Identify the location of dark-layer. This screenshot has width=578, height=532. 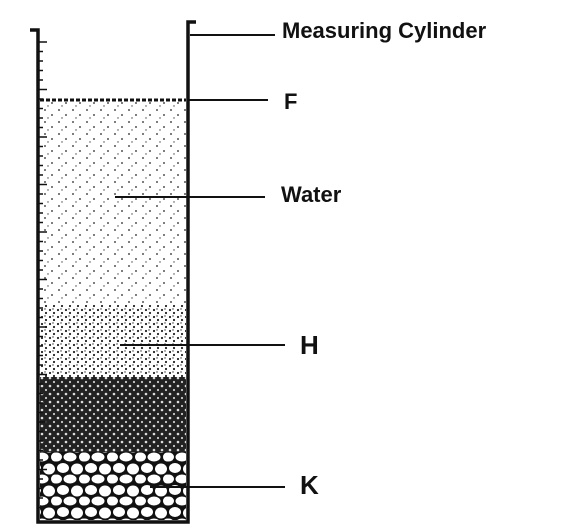
(113, 414).